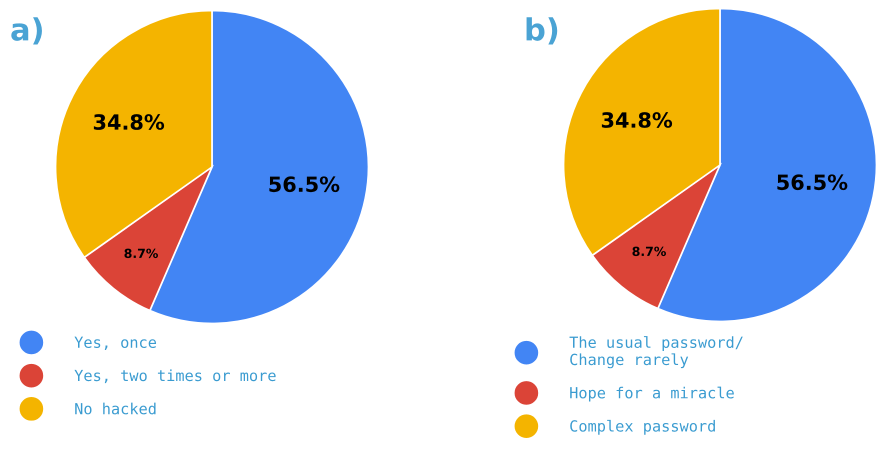 The image size is (877, 475). Describe the element at coordinates (115, 343) in the screenshot. I see `legend-label: Yes, once` at that location.